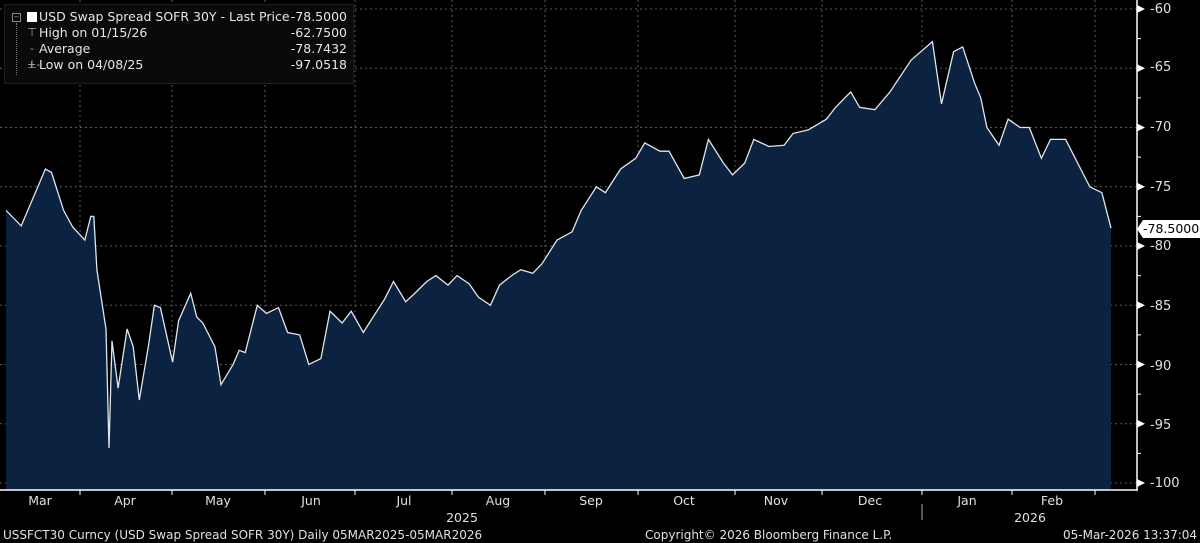 This screenshot has width=1200, height=543. I want to click on legend-tree-lines, so click(21, 49).